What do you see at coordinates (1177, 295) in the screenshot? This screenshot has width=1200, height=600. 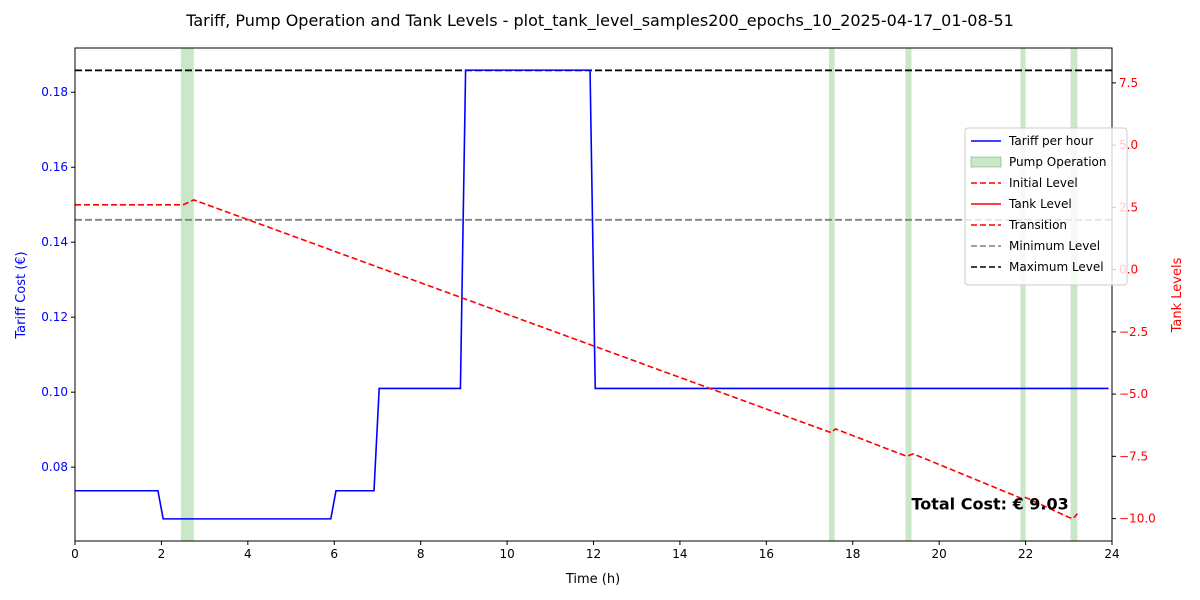 I see `y-axis-right-label: Tank Levels` at bounding box center [1177, 295].